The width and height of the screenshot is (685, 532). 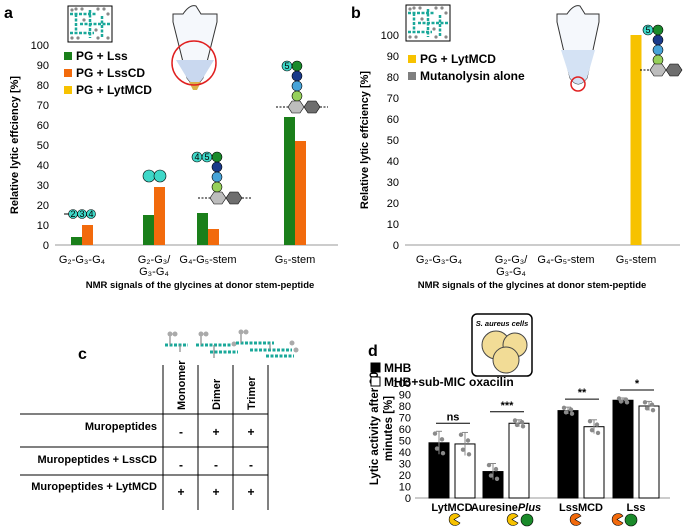 I want to click on svg-text: 5, so click(x=286, y=66).